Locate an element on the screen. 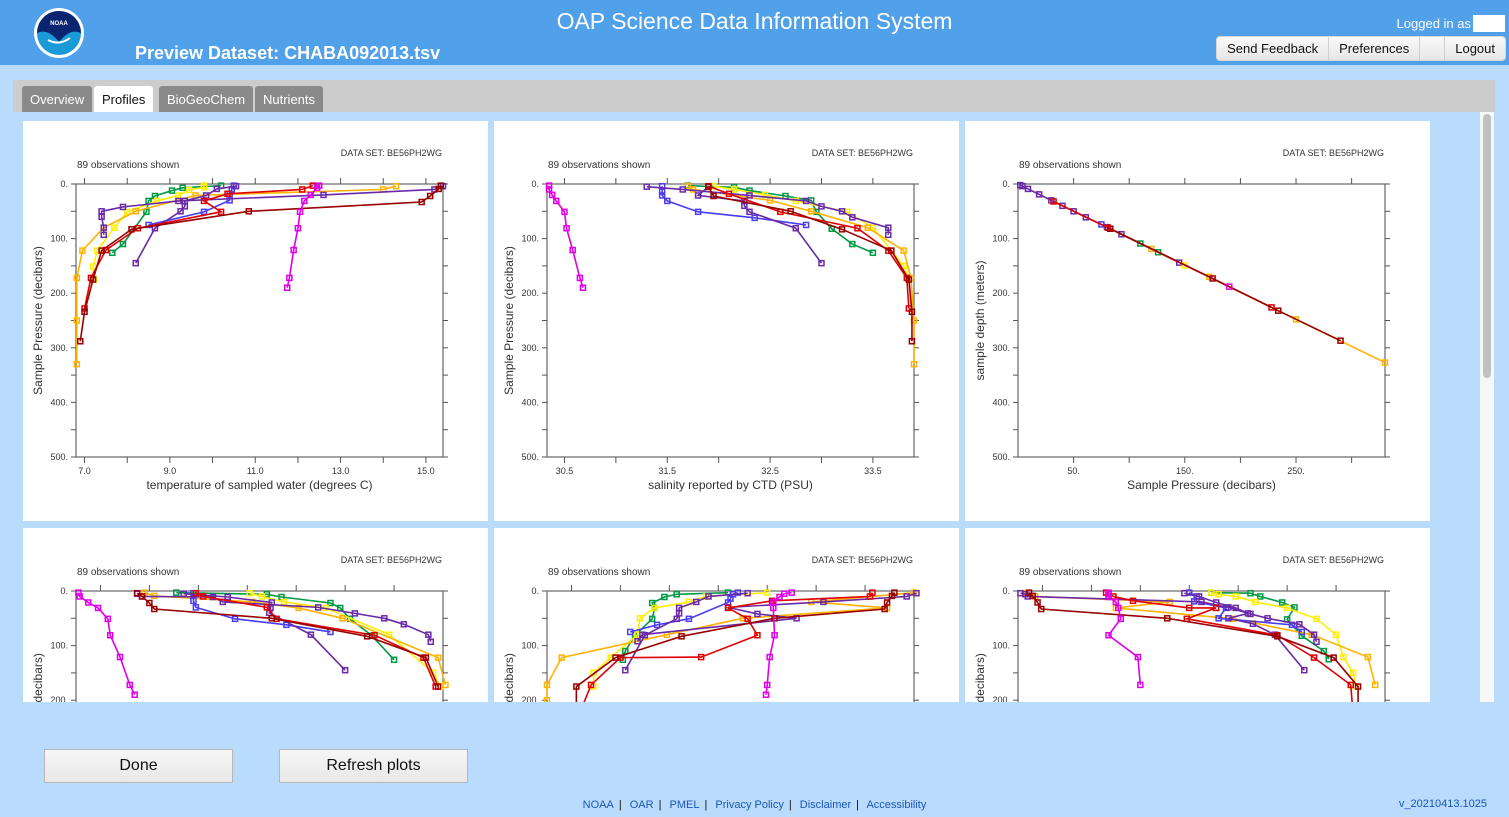 This screenshot has width=1509, height=817. series-line-purple-b is located at coordinates (264, 631).